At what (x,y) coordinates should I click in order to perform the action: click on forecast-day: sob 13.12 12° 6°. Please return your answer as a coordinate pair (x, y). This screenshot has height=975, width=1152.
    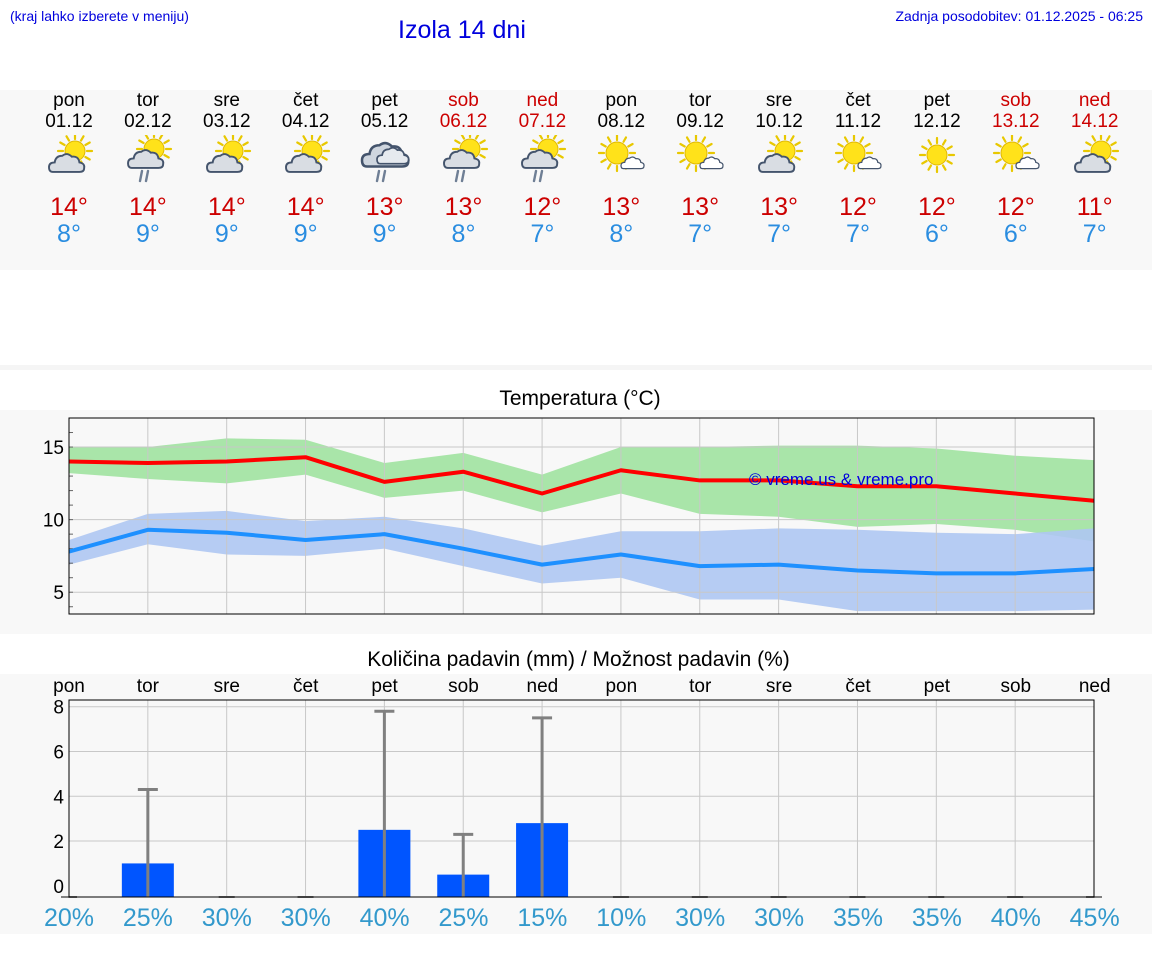
    Looking at the image, I should click on (1016, 169).